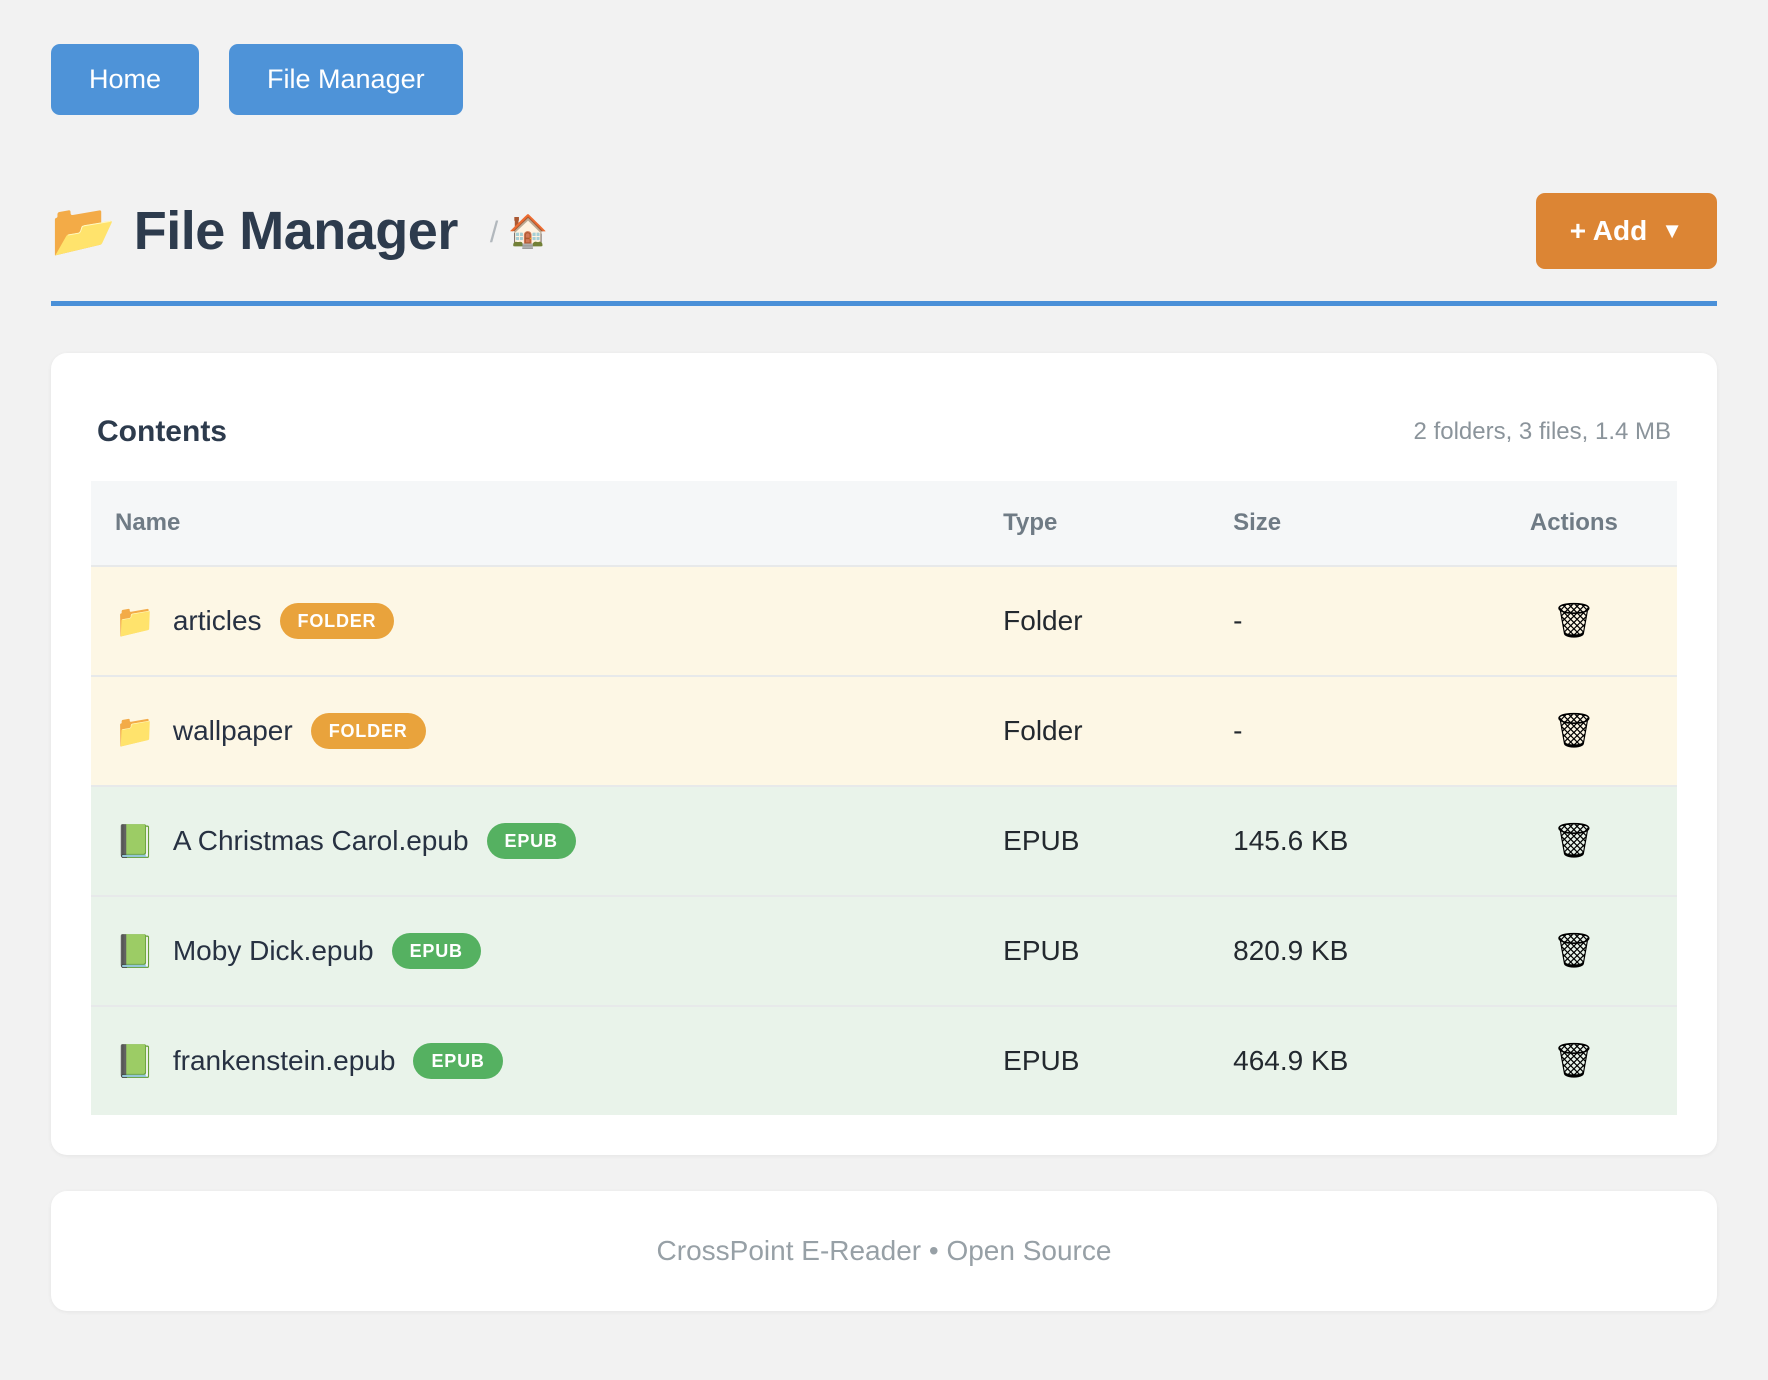  What do you see at coordinates (1340, 950) in the screenshot?
I see `size-cell: 820.9 KB` at bounding box center [1340, 950].